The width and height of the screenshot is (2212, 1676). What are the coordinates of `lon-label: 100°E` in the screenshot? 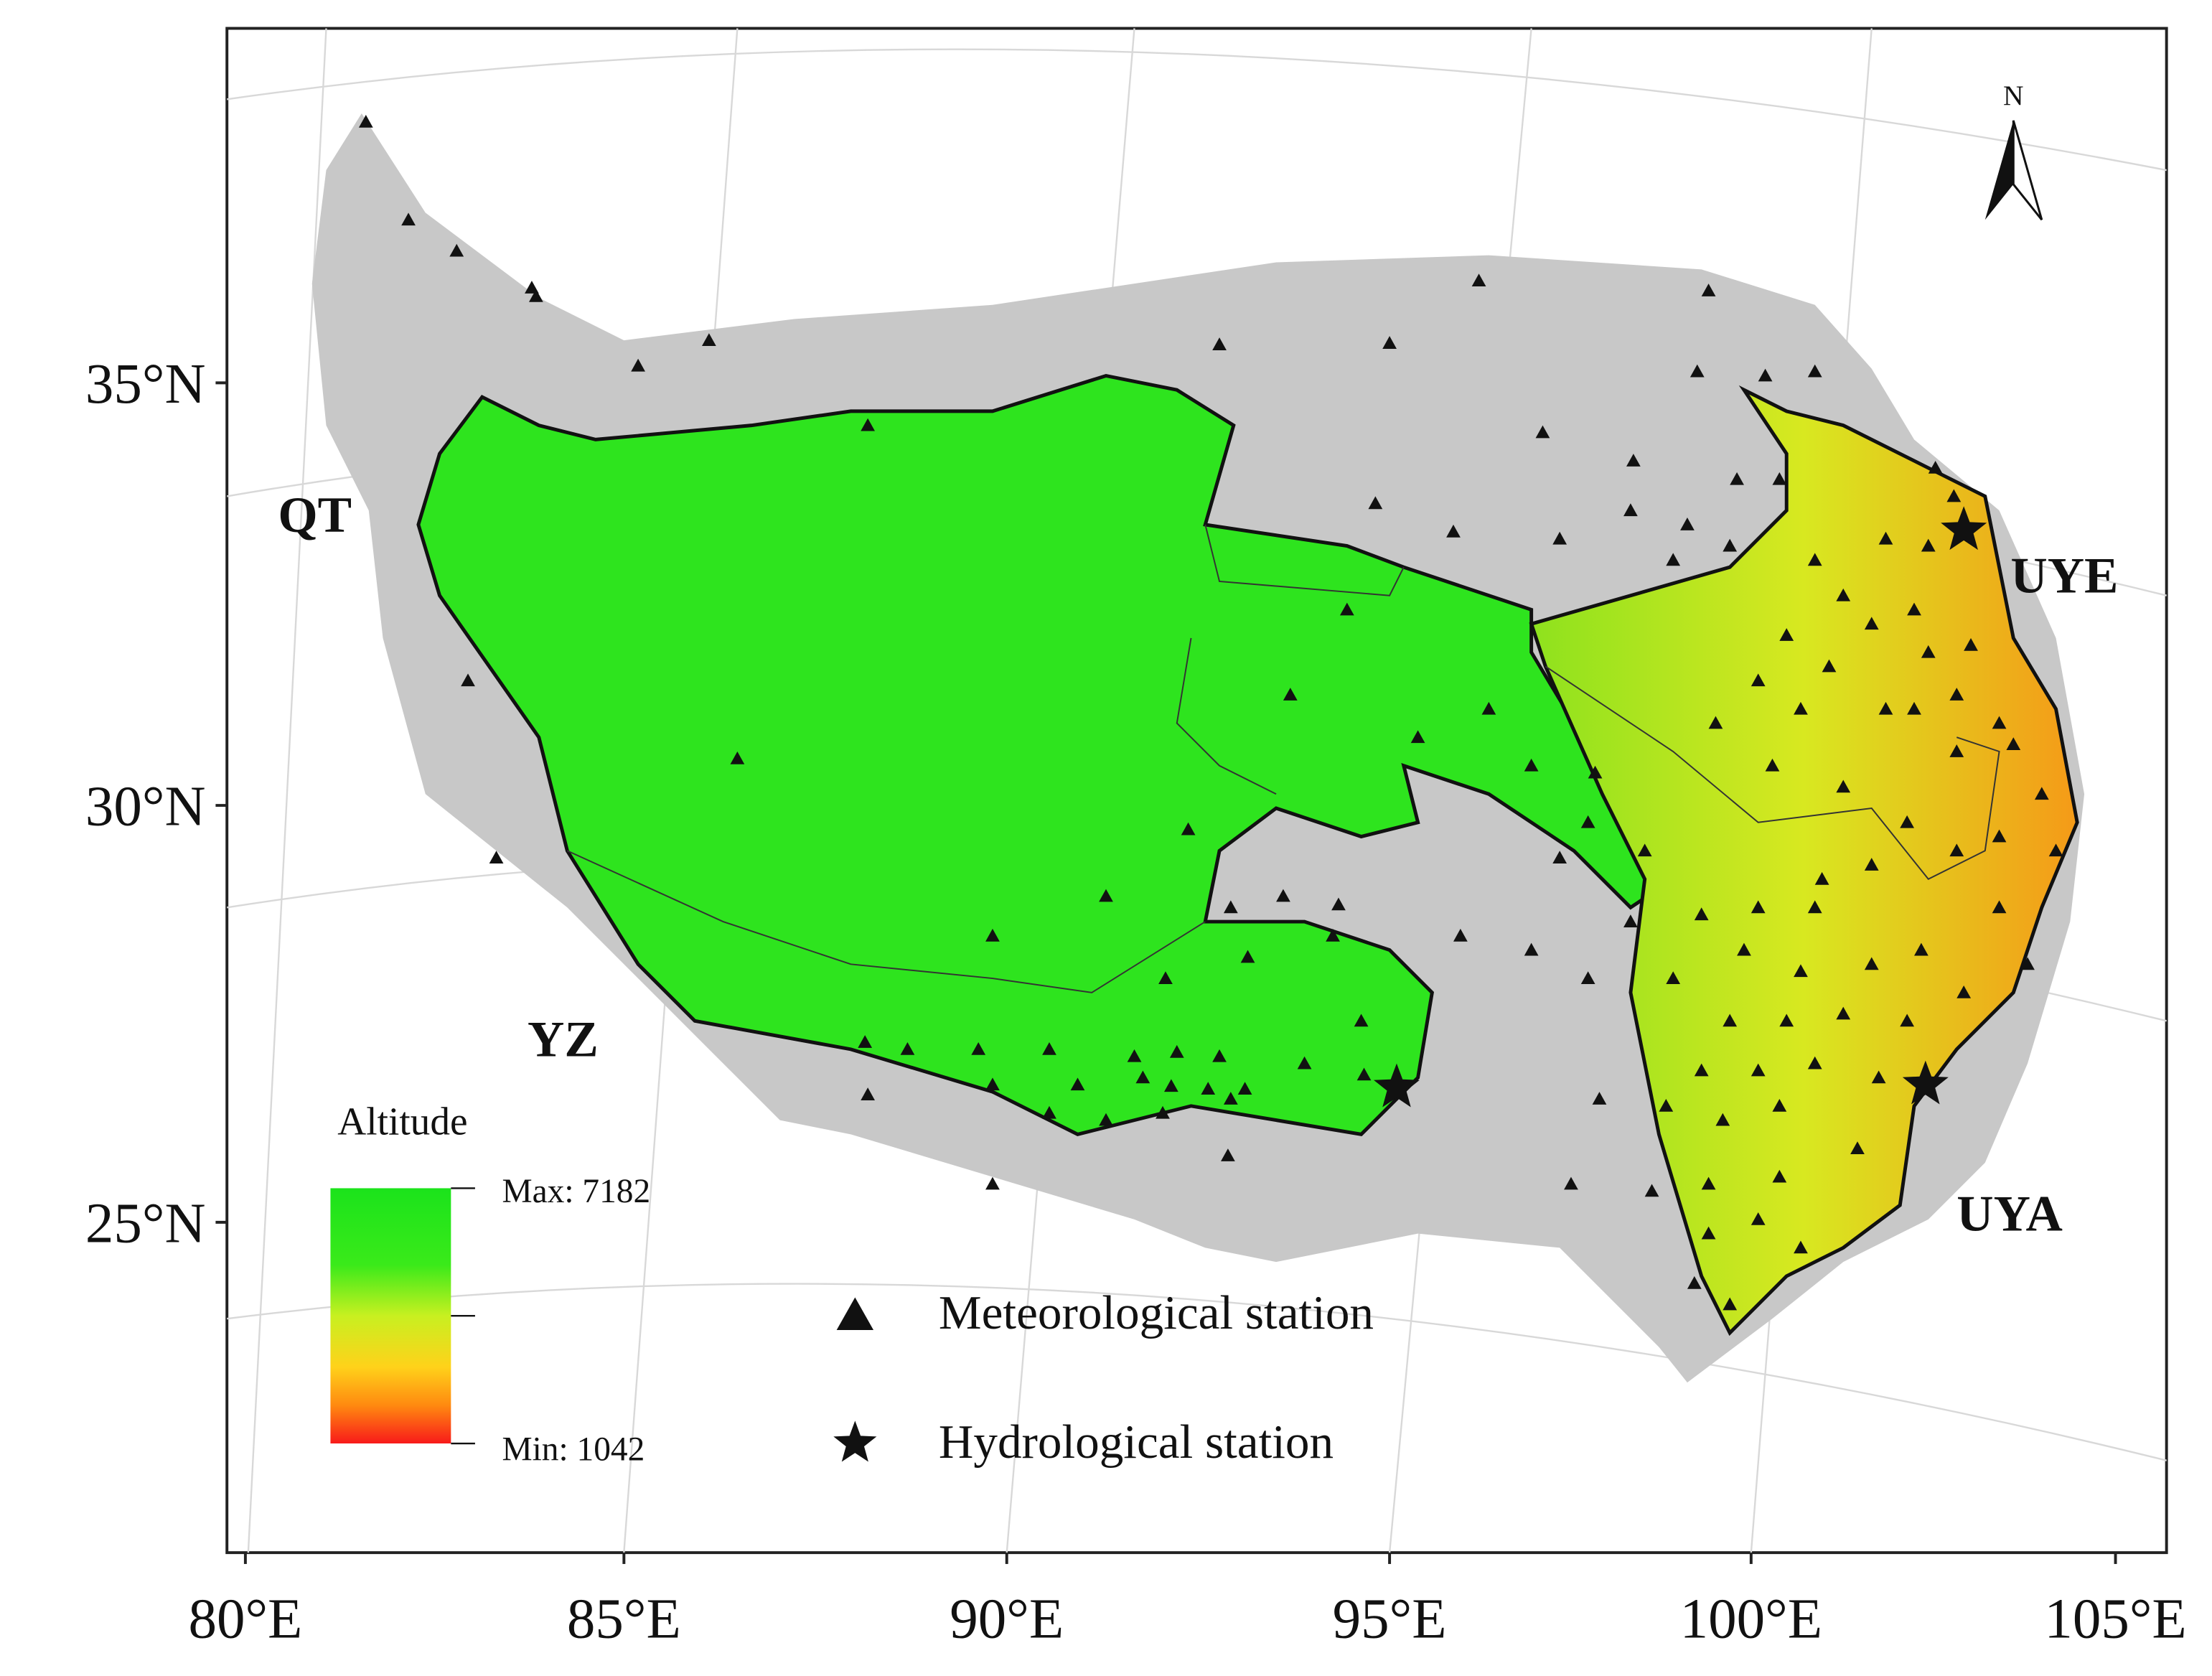 It's located at (1751, 1619).